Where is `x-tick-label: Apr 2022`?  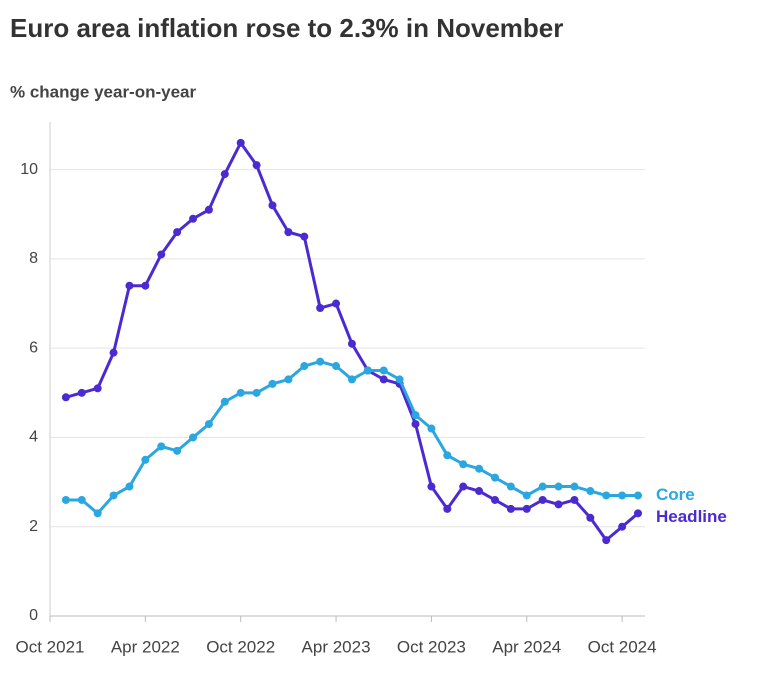 x-tick-label: Apr 2022 is located at coordinates (145, 646).